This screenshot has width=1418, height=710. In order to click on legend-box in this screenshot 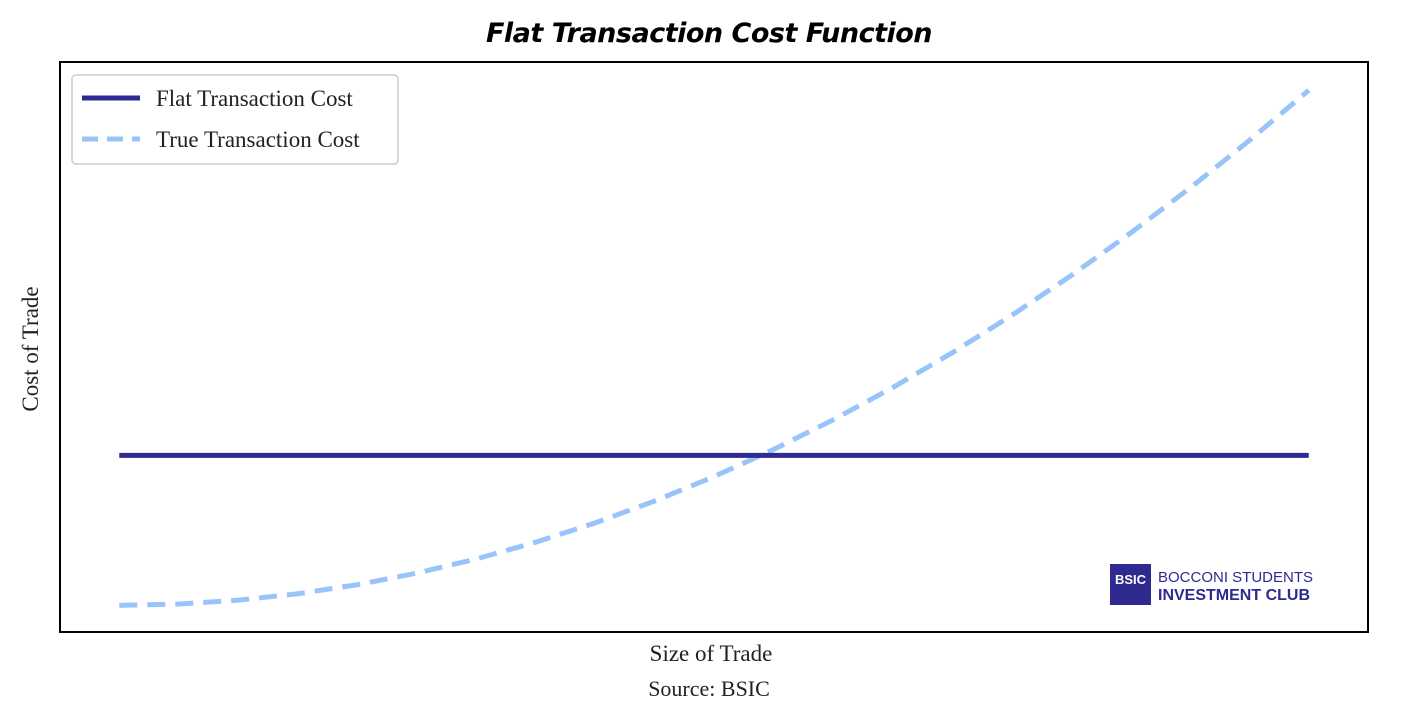, I will do `click(235, 119)`.